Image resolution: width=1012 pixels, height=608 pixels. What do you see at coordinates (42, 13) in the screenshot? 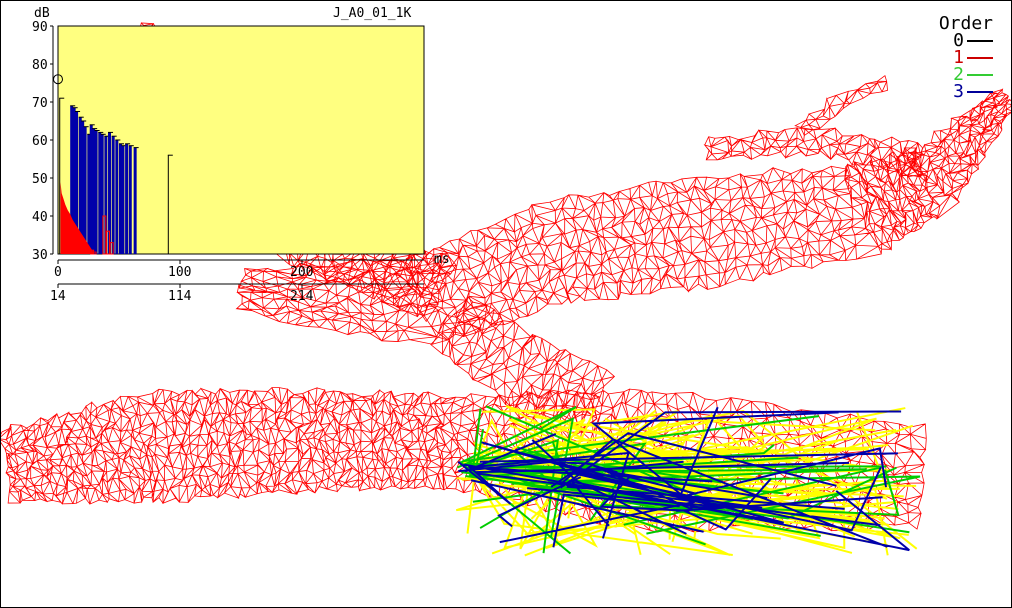
I see `y-axis-label: dB` at bounding box center [42, 13].